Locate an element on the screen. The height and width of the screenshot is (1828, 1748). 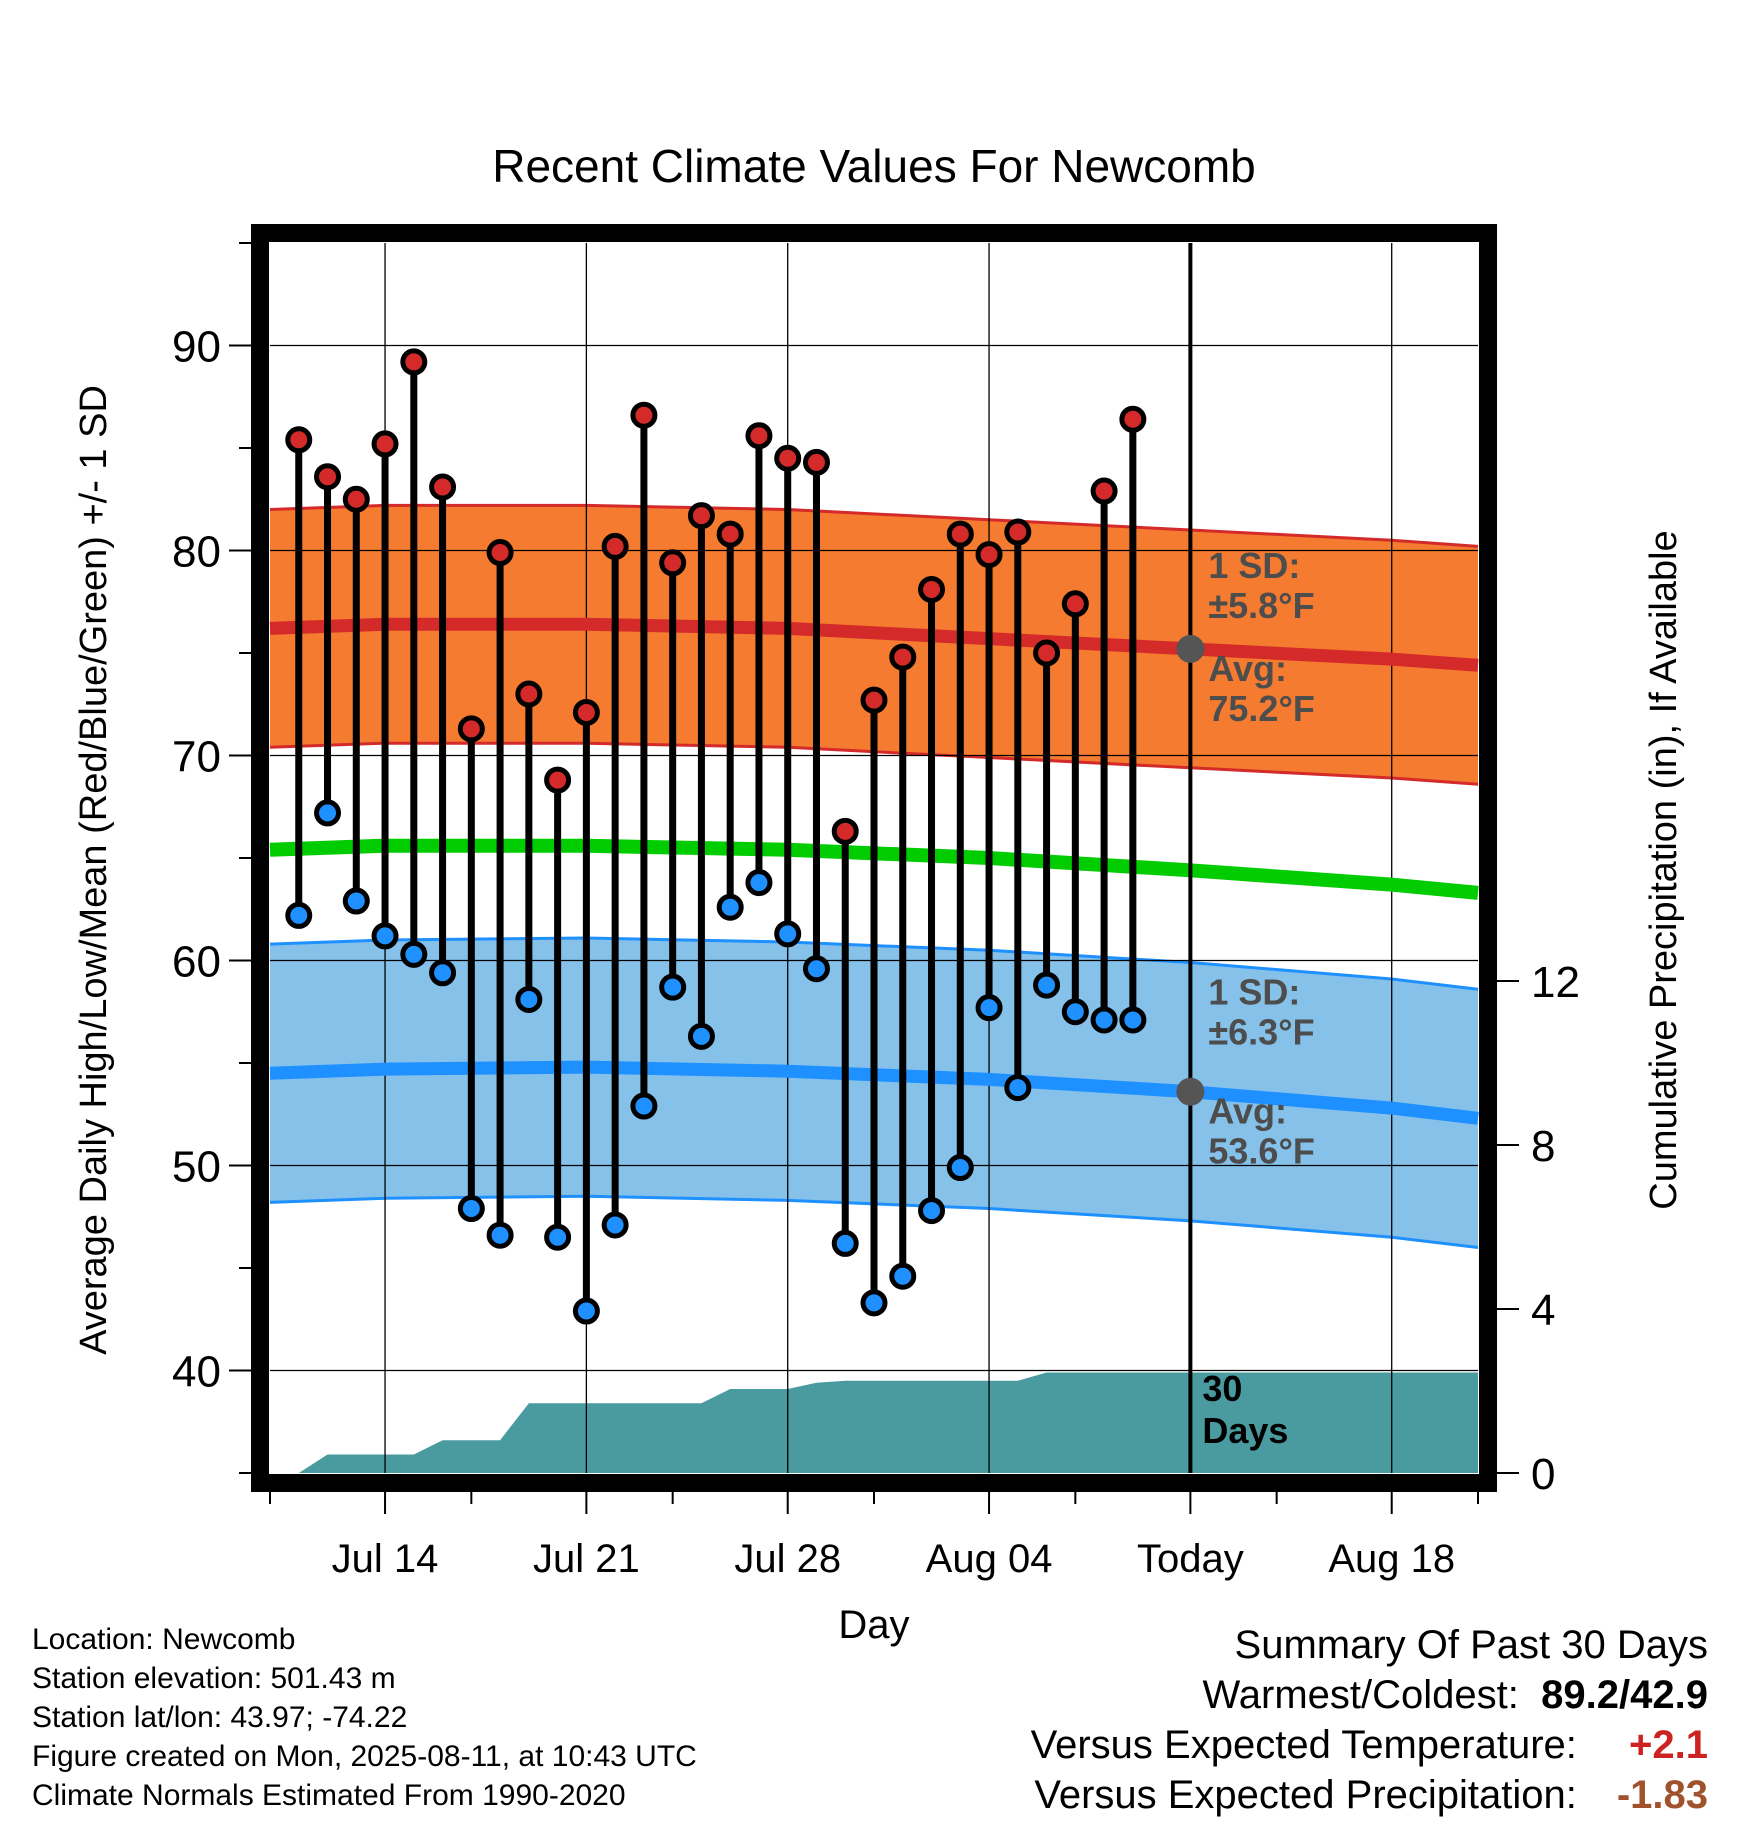
low-sd-label: 1 SD: ±6.3°F is located at coordinates (1261, 1012).